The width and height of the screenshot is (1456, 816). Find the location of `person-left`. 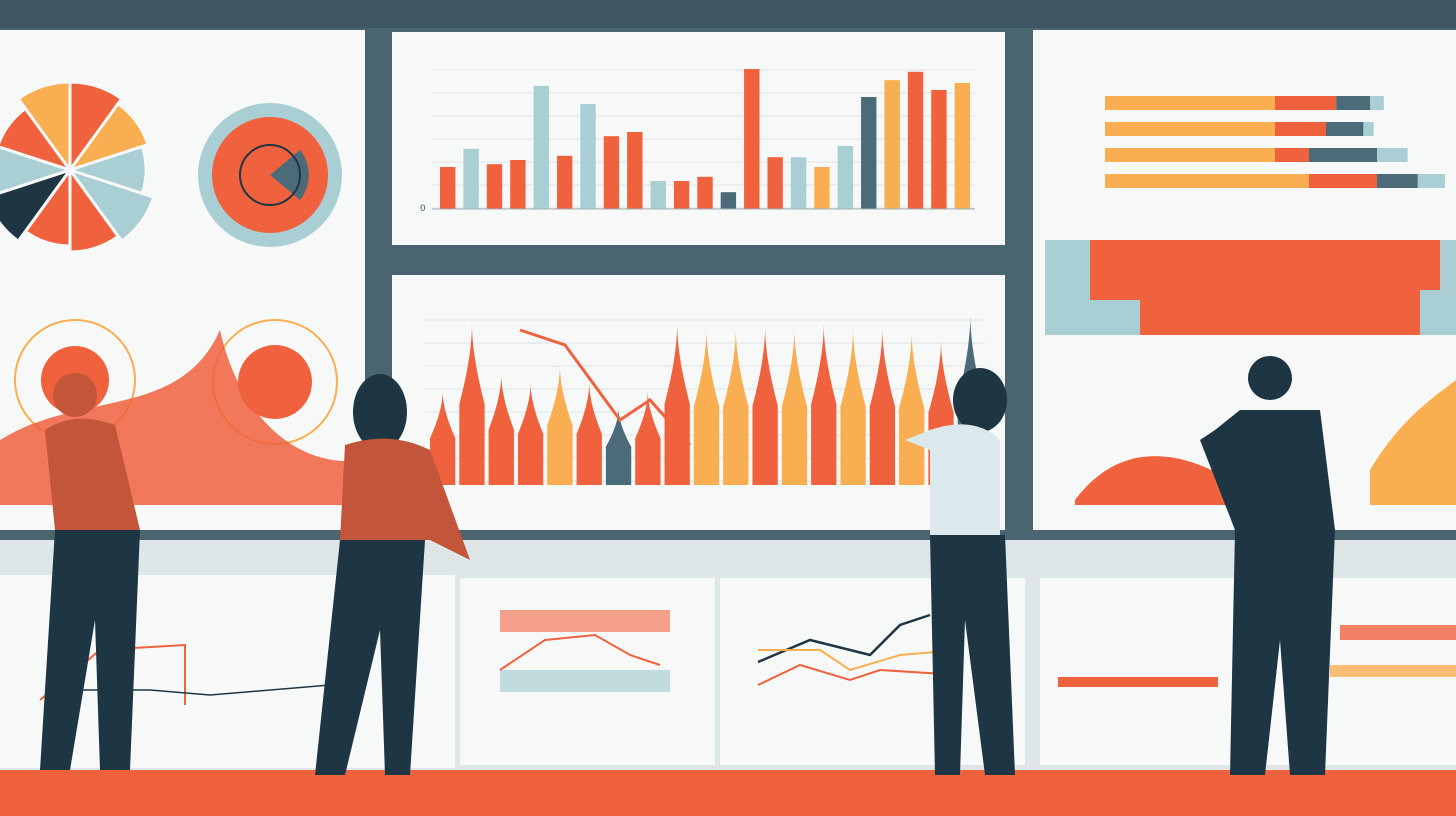

person-left is located at coordinates (90, 571).